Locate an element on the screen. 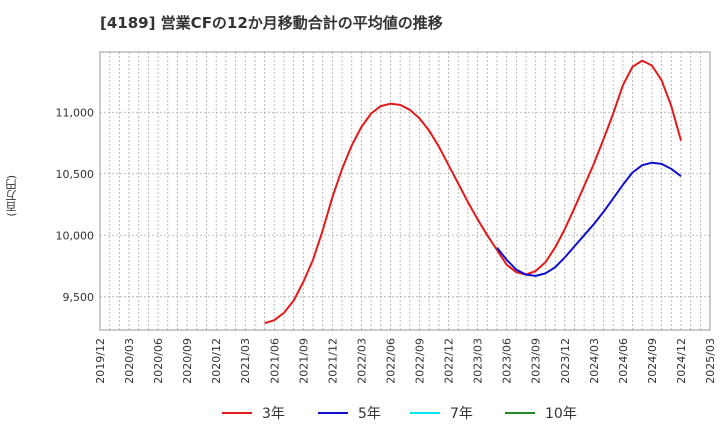 The height and width of the screenshot is (440, 720). legend-label: 5年 is located at coordinates (369, 414).